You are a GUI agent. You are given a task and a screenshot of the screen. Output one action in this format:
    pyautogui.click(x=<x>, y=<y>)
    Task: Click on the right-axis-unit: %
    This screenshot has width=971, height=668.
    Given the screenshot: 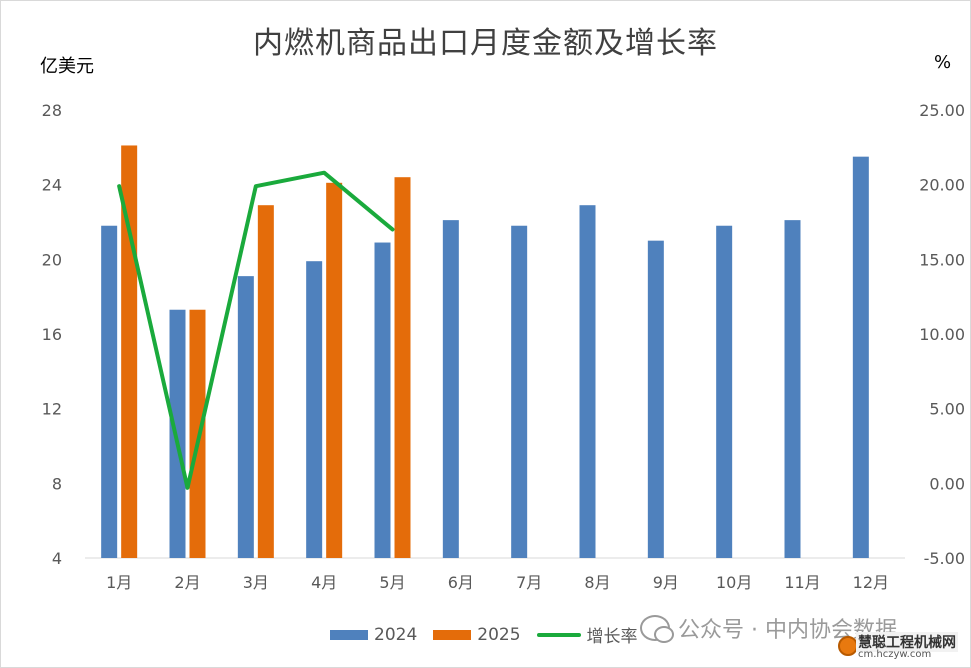 What is the action you would take?
    pyautogui.click(x=943, y=62)
    